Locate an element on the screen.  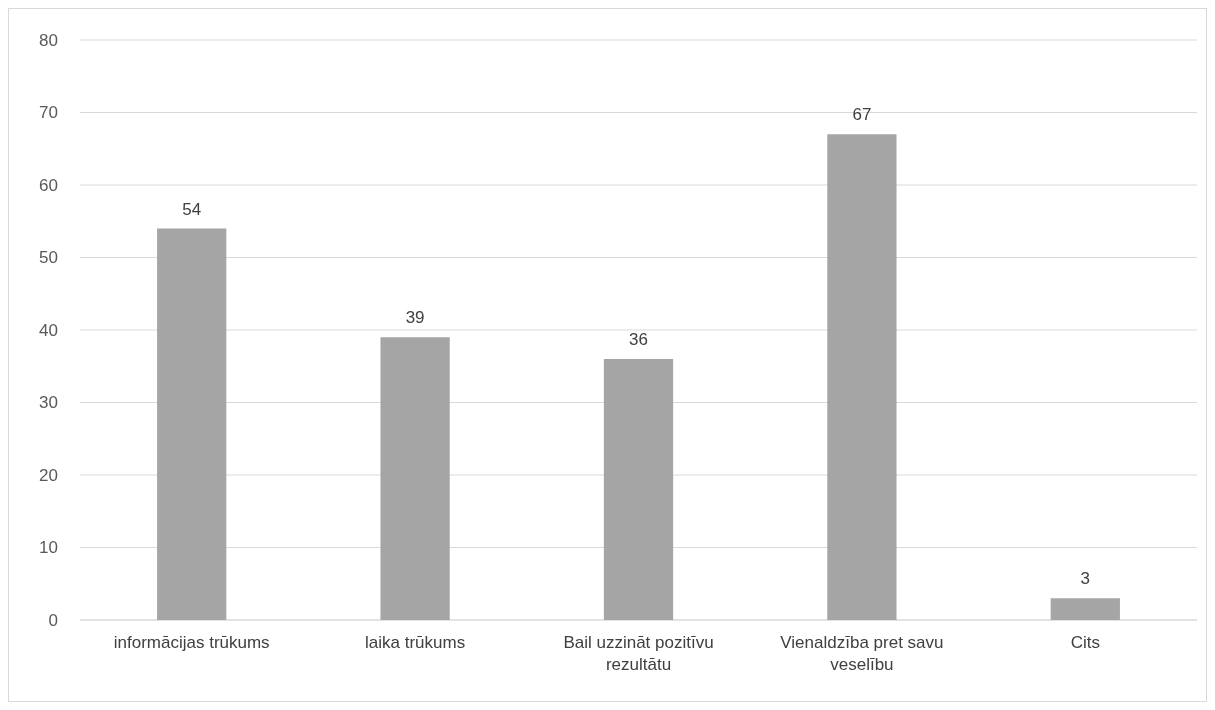
x-tick-label: informācijas trūkums is located at coordinates (191, 642).